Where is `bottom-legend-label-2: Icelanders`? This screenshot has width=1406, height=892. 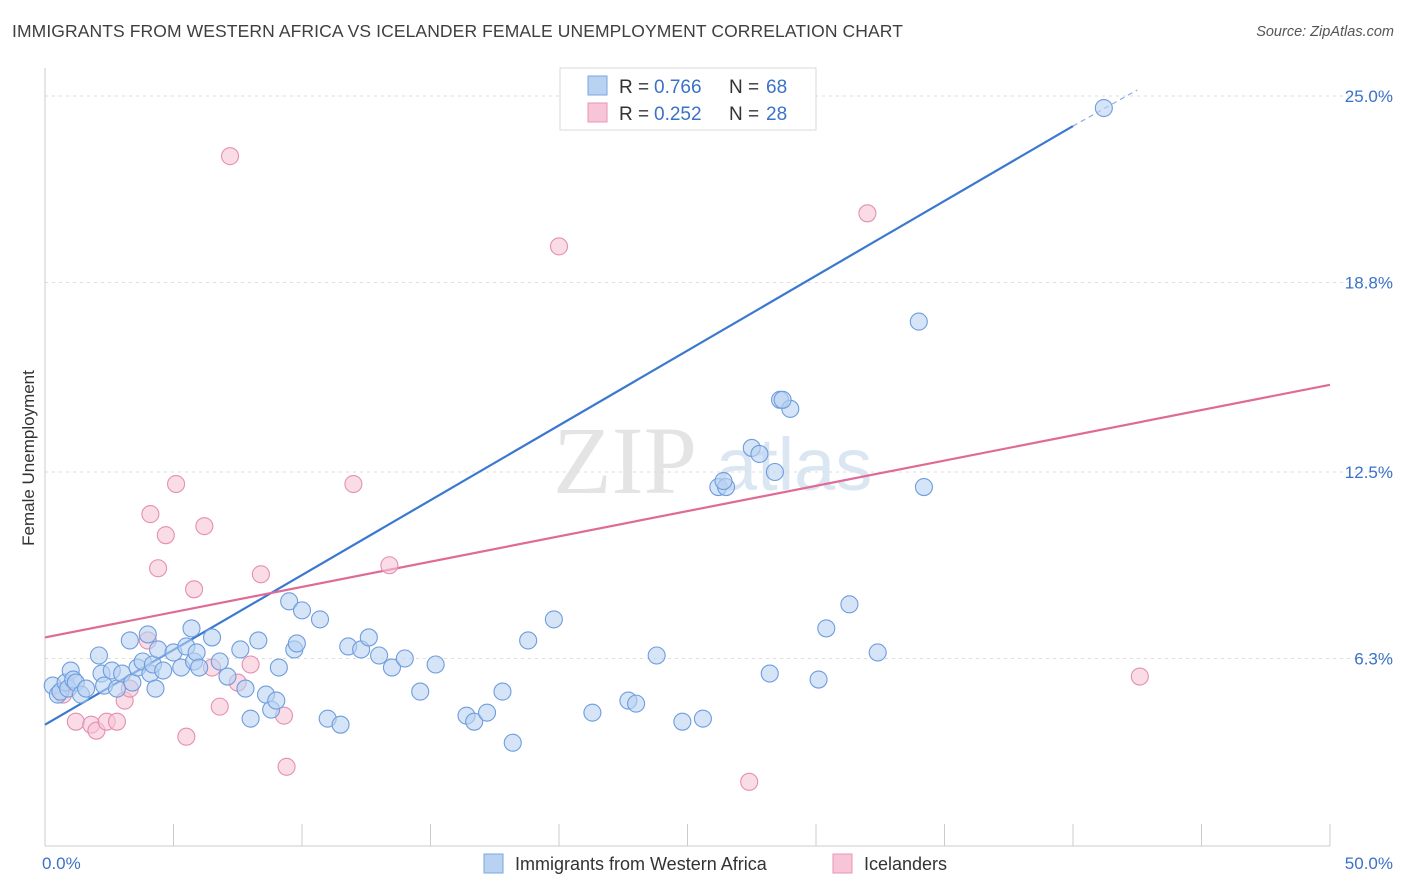 bottom-legend-label-2: Icelanders is located at coordinates (905, 864).